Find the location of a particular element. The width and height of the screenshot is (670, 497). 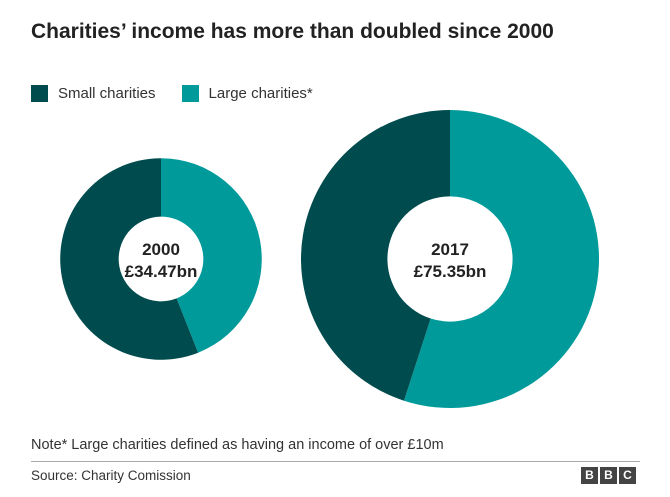

legend-item-large: Large charities* is located at coordinates (247, 93).